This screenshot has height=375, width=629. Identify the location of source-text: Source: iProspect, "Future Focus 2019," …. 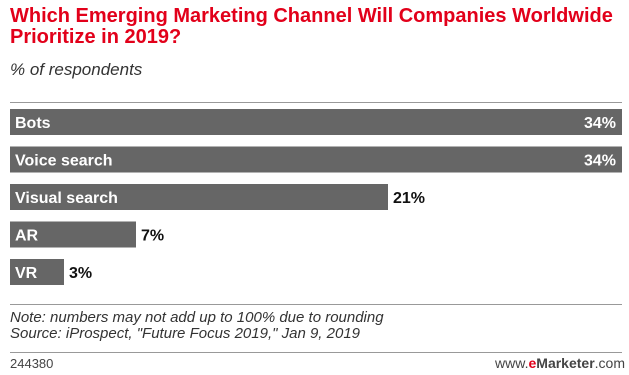
(185, 333).